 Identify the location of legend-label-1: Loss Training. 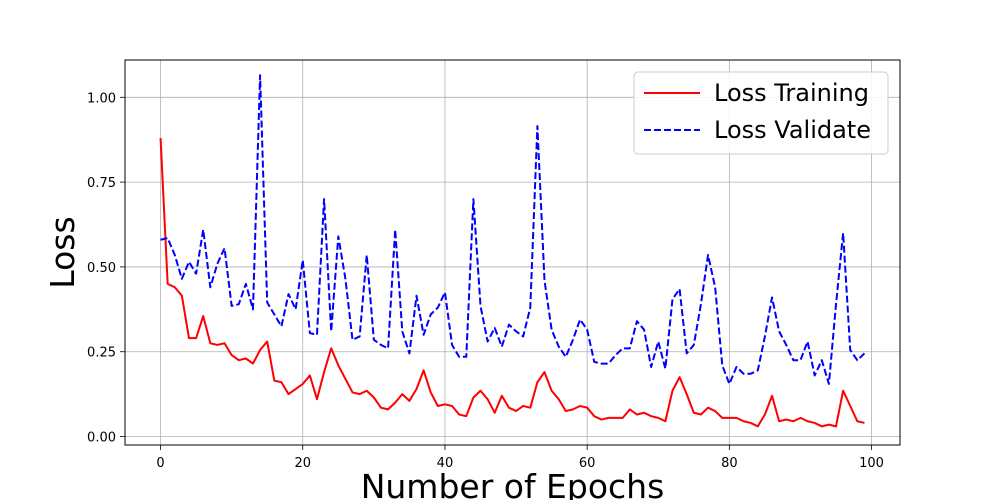
(791, 93).